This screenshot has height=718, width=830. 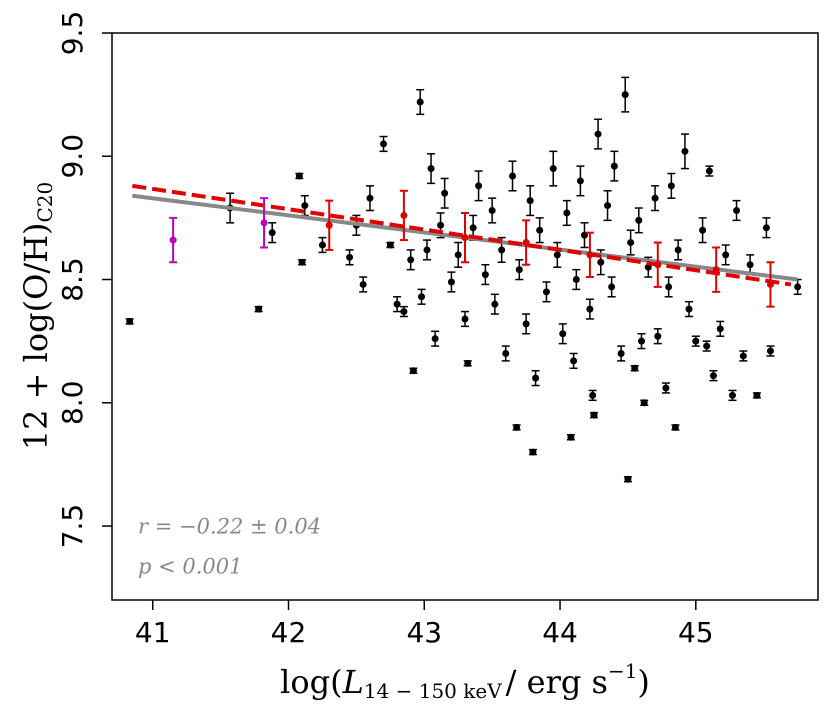 I want to click on x-label-part: L, so click(x=353, y=682).